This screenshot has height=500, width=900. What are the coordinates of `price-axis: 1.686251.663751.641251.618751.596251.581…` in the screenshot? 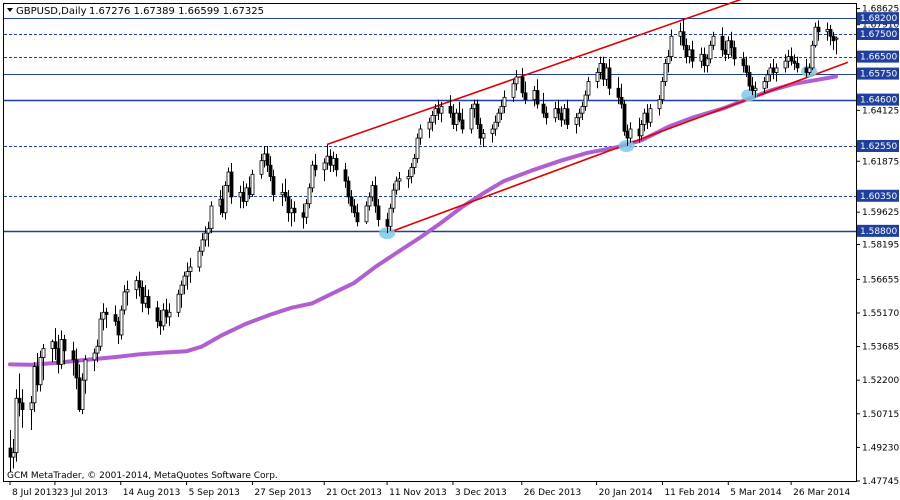 It's located at (877, 246).